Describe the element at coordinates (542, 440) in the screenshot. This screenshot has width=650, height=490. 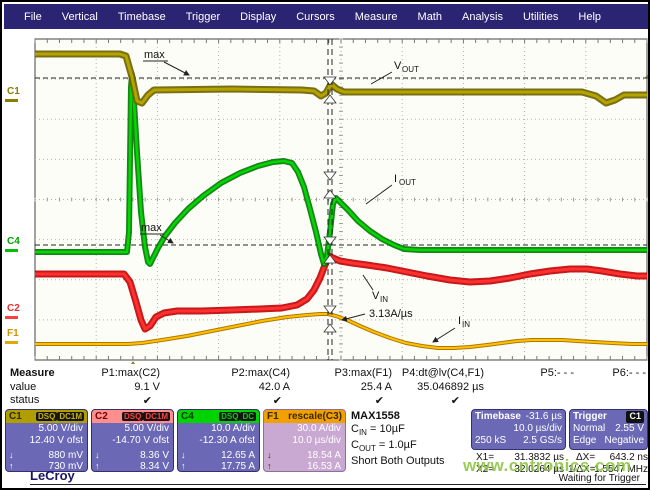
I see `timebase-rate: 2.5 GS/s` at that location.